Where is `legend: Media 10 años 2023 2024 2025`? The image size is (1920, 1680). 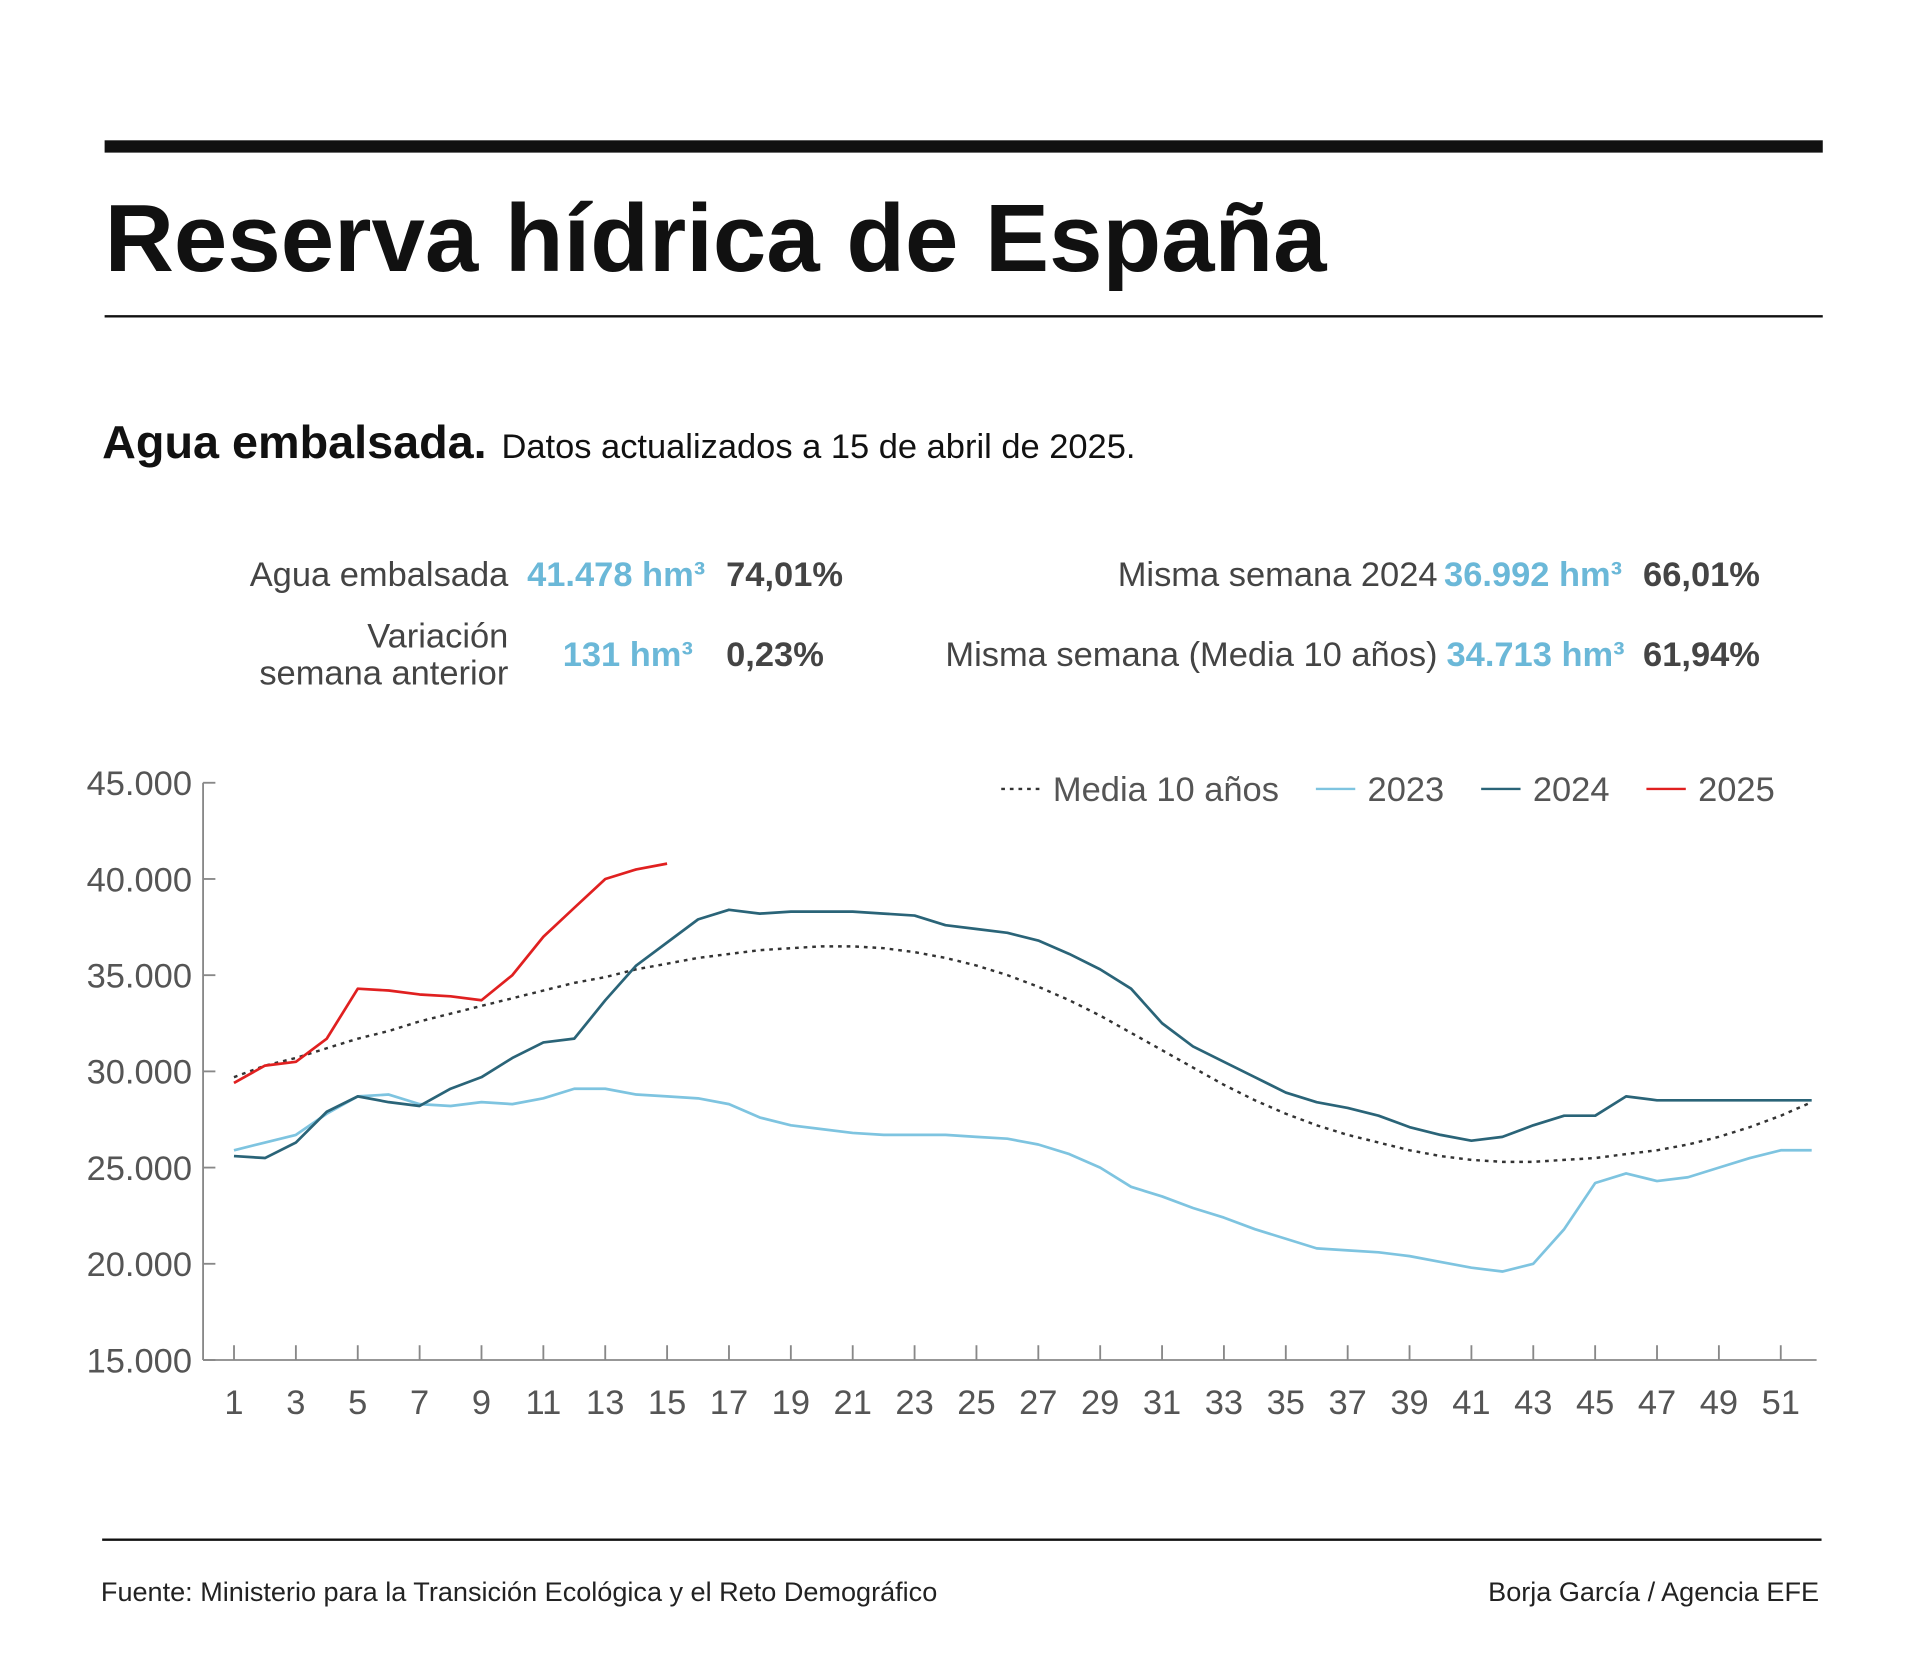 legend: Media 10 años 2023 2024 2025 is located at coordinates (1388, 790).